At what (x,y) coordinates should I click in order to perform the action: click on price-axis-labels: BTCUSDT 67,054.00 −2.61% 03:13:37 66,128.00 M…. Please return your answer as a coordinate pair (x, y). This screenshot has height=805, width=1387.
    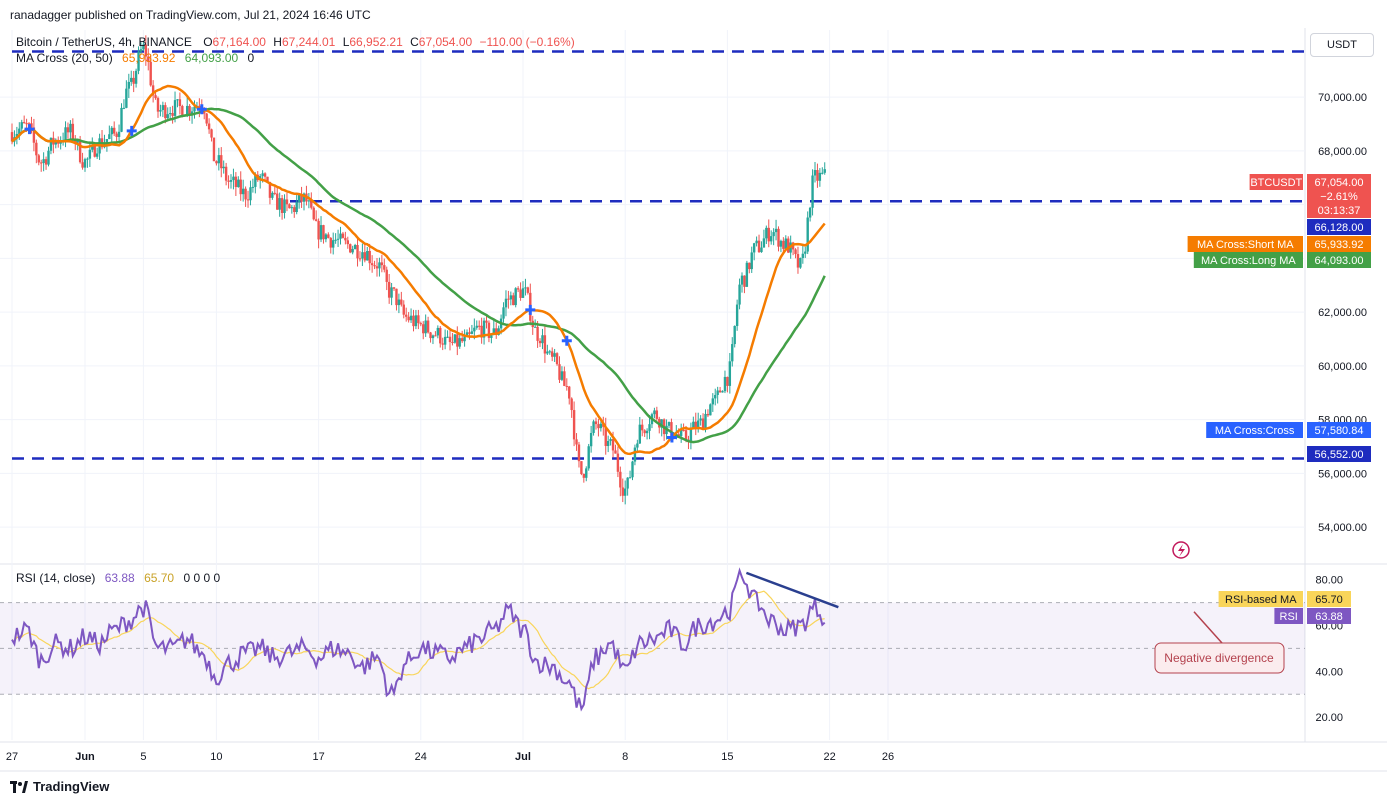
    Looking at the image, I should click on (1279, 399).